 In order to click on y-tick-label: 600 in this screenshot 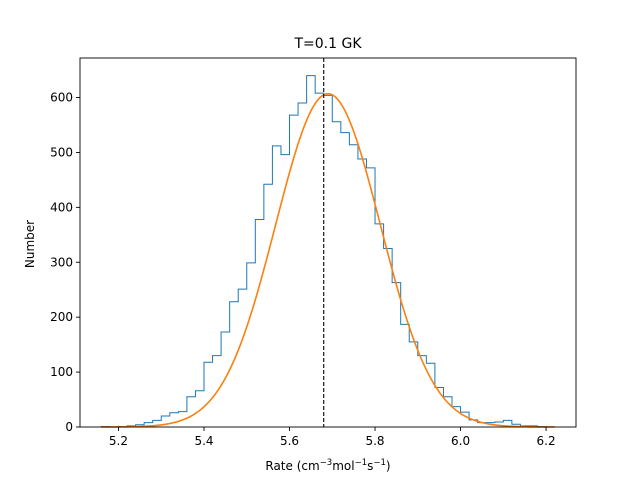, I will do `click(61, 98)`.